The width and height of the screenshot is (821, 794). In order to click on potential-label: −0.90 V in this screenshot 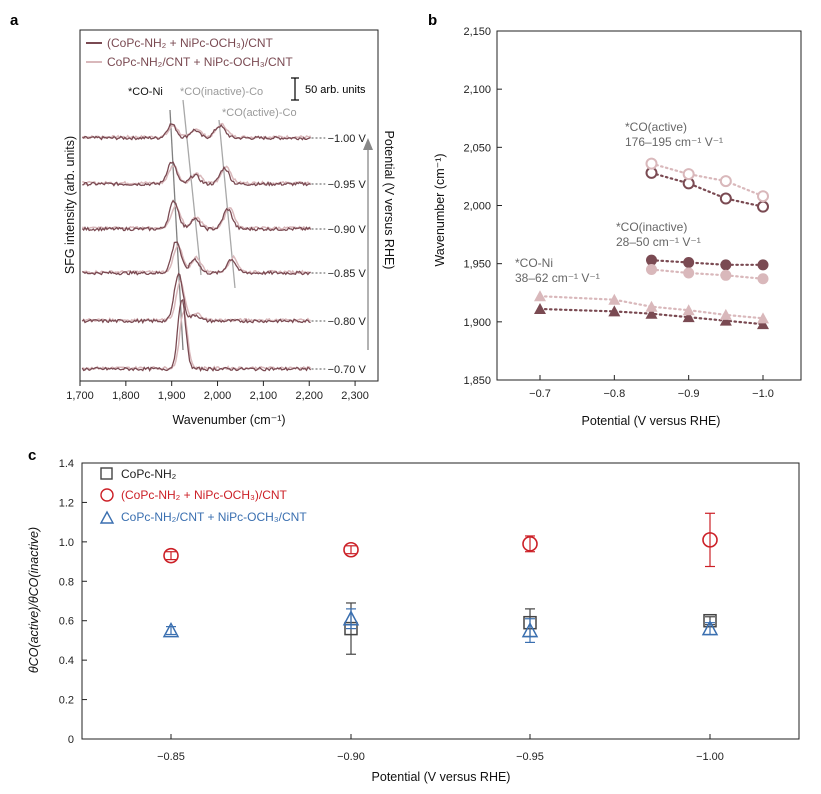, I will do `click(347, 230)`.